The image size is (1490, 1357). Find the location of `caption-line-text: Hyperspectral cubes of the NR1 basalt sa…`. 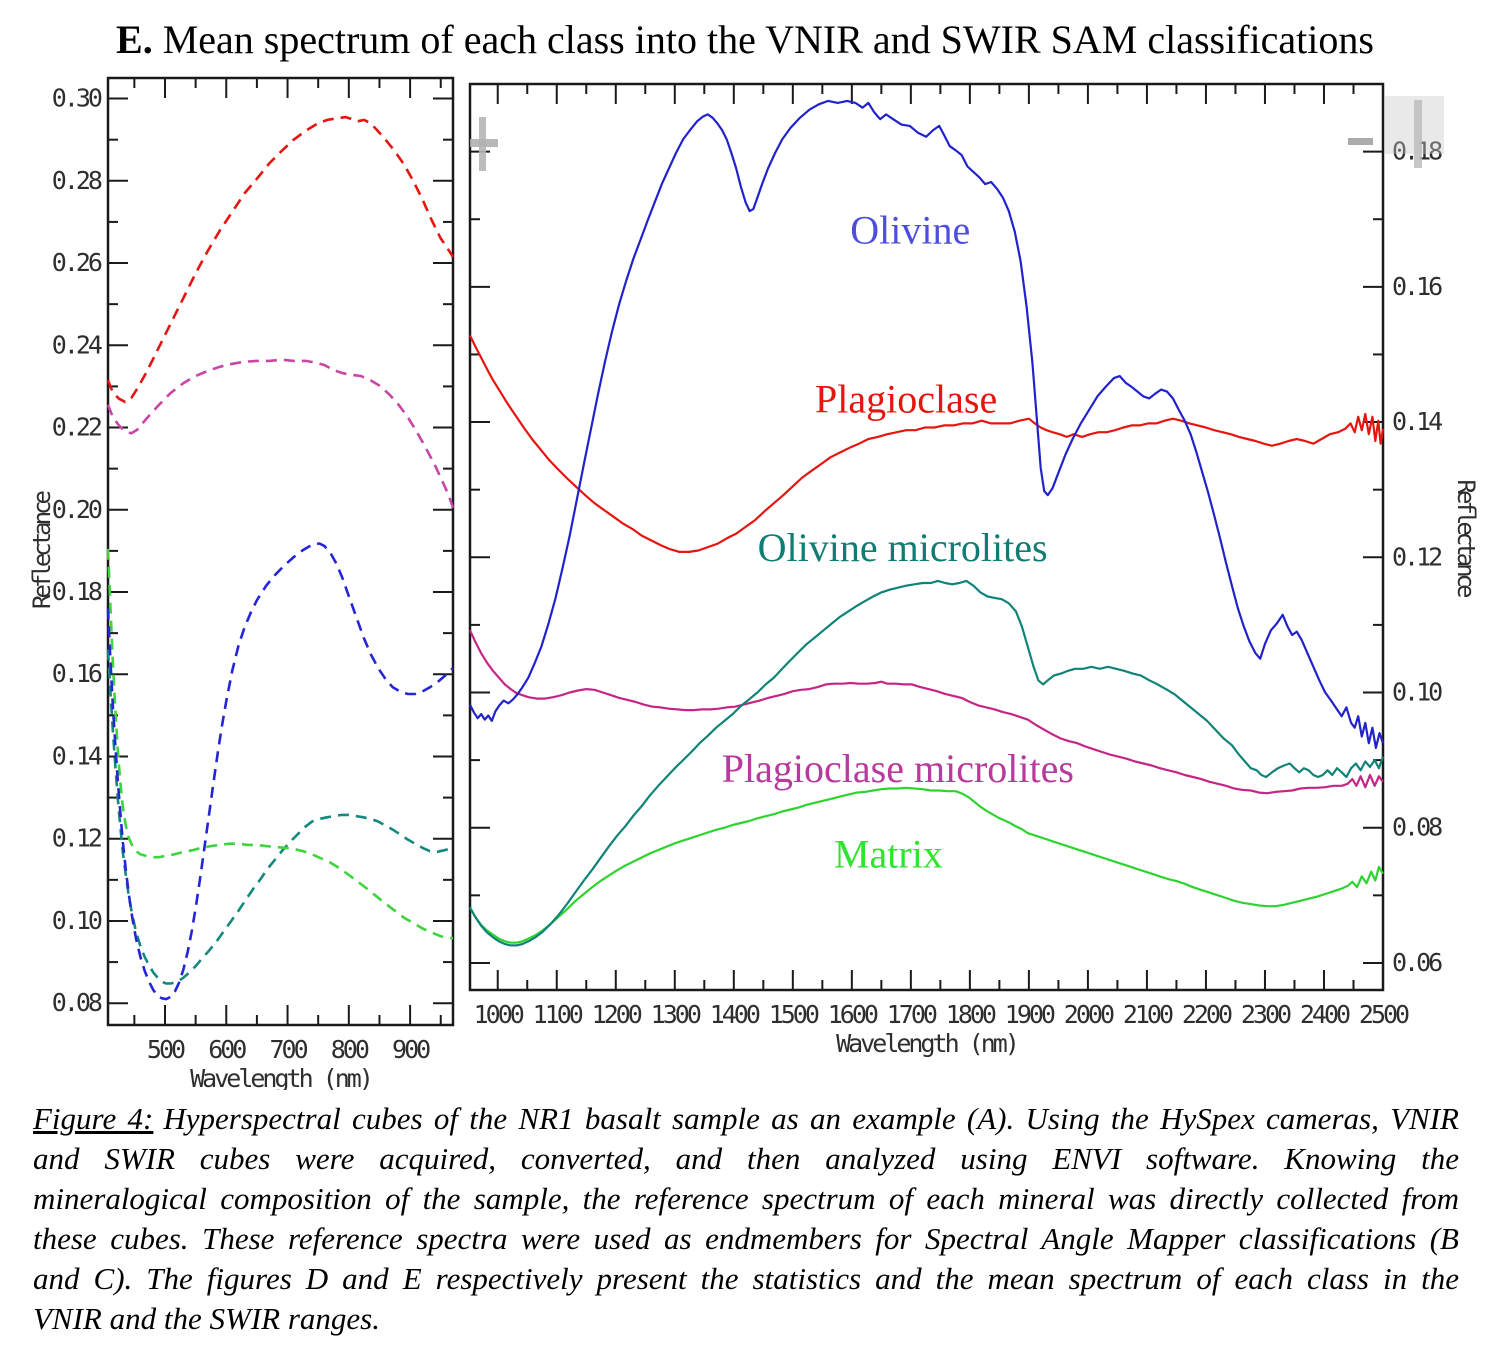

caption-line-text: Hyperspectral cubes of the NR1 basalt sa… is located at coordinates (811, 1118).